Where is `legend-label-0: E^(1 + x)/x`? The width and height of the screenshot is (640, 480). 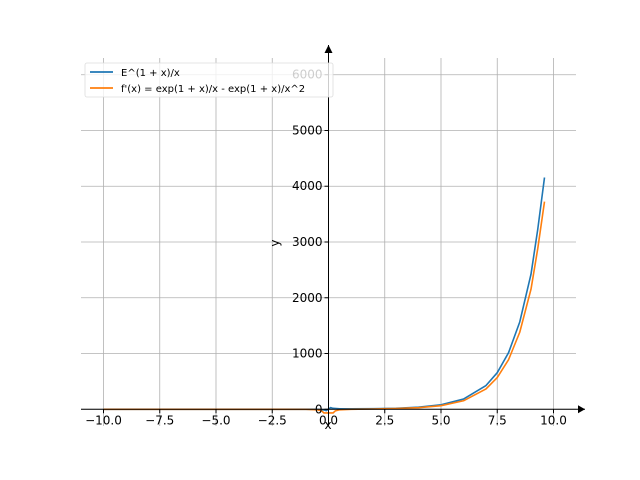 legend-label-0: E^(1 + x)/x is located at coordinates (150, 73).